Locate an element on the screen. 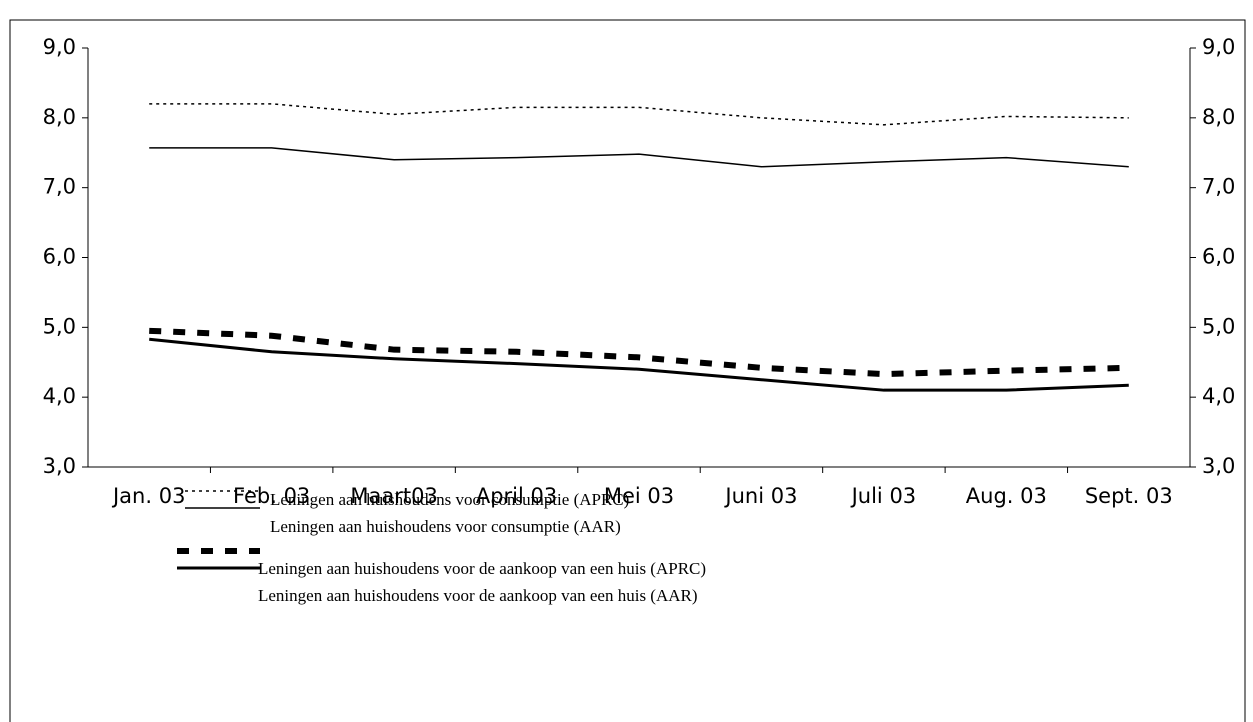  x-tick-label: Aug. 03 is located at coordinates (1006, 496).